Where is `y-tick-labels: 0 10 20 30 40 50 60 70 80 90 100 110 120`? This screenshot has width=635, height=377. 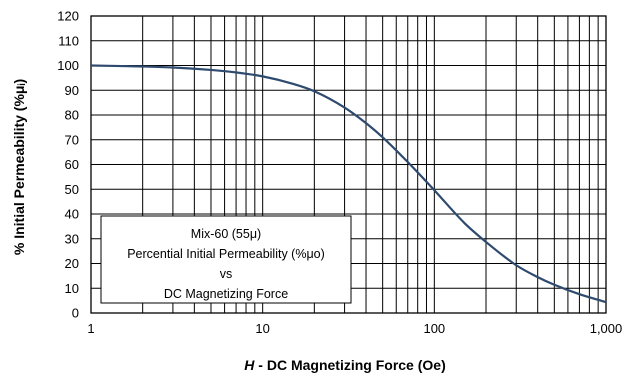 y-tick-labels: 0 10 20 30 40 50 60 70 80 90 100 110 120 is located at coordinates (68, 165).